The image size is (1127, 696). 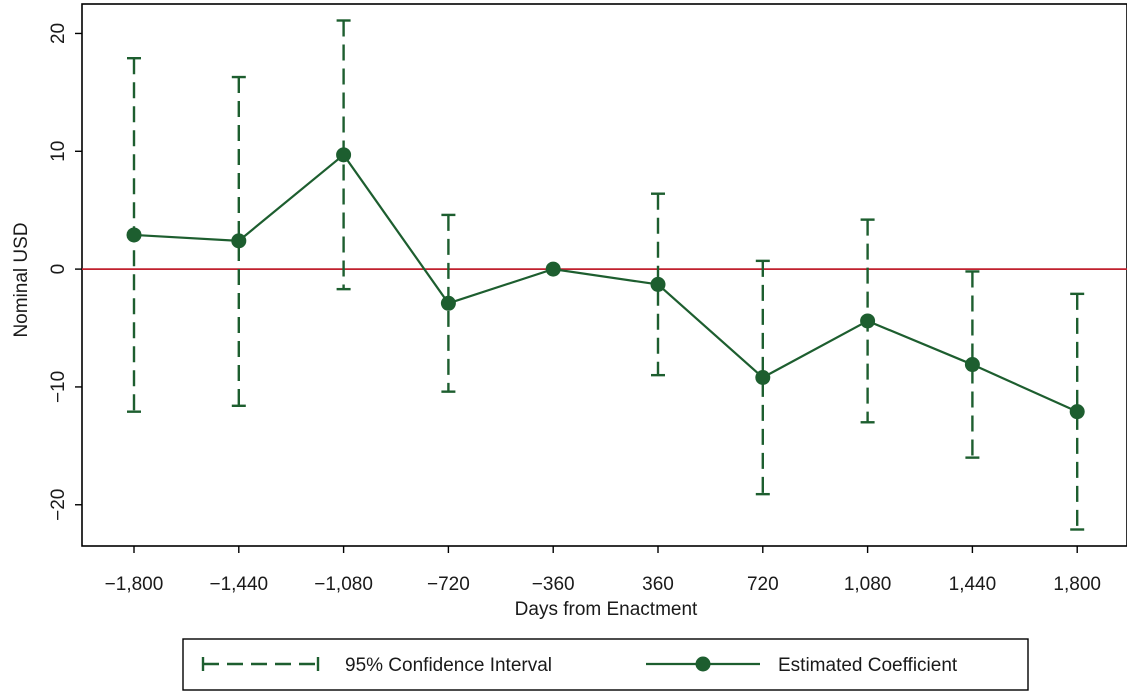 What do you see at coordinates (448, 584) in the screenshot?
I see `x-tick-label-3: −720` at bounding box center [448, 584].